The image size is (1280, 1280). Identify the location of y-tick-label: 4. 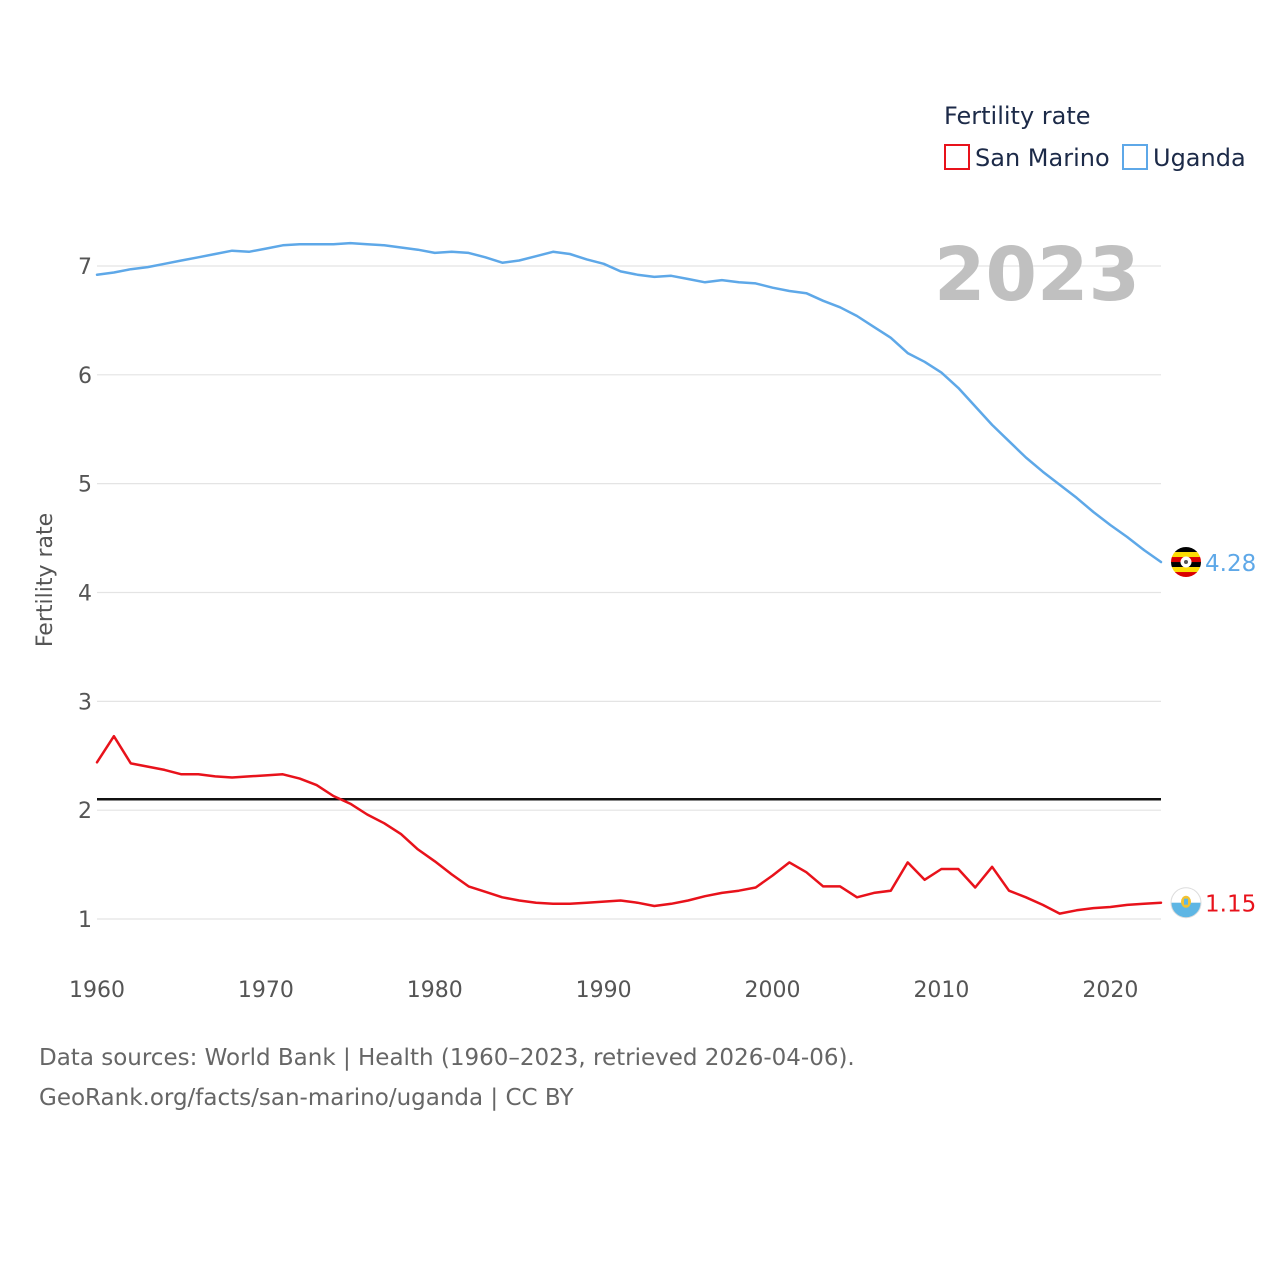
(85, 594).